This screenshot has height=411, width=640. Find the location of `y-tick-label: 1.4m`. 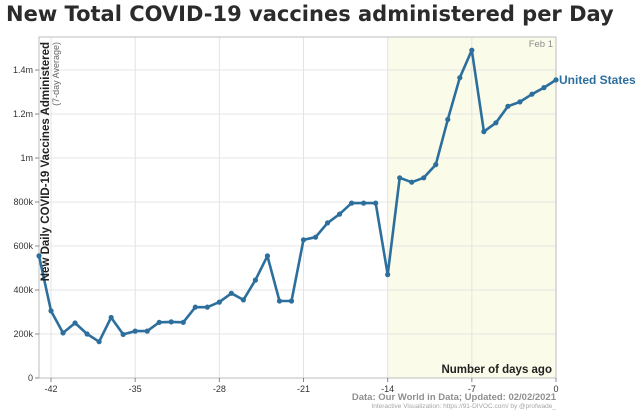

y-tick-label: 1.4m is located at coordinates (23, 70).